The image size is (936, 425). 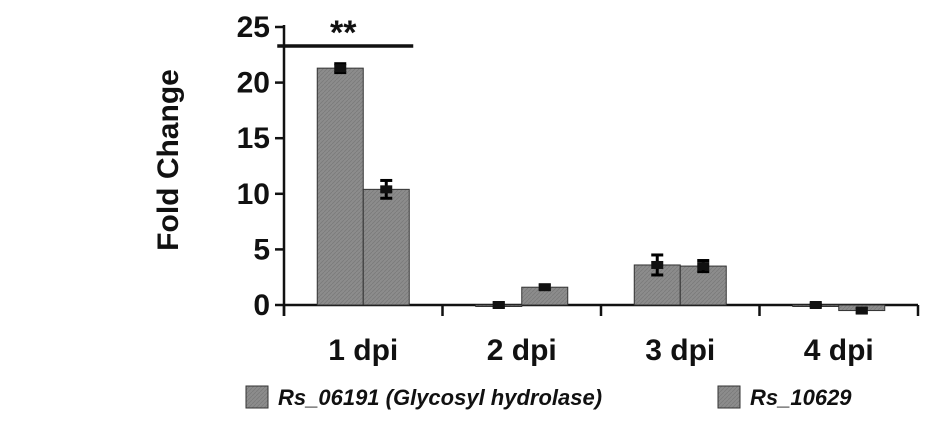 What do you see at coordinates (801, 397) in the screenshot?
I see `legend-label-1: Rs_10629` at bounding box center [801, 397].